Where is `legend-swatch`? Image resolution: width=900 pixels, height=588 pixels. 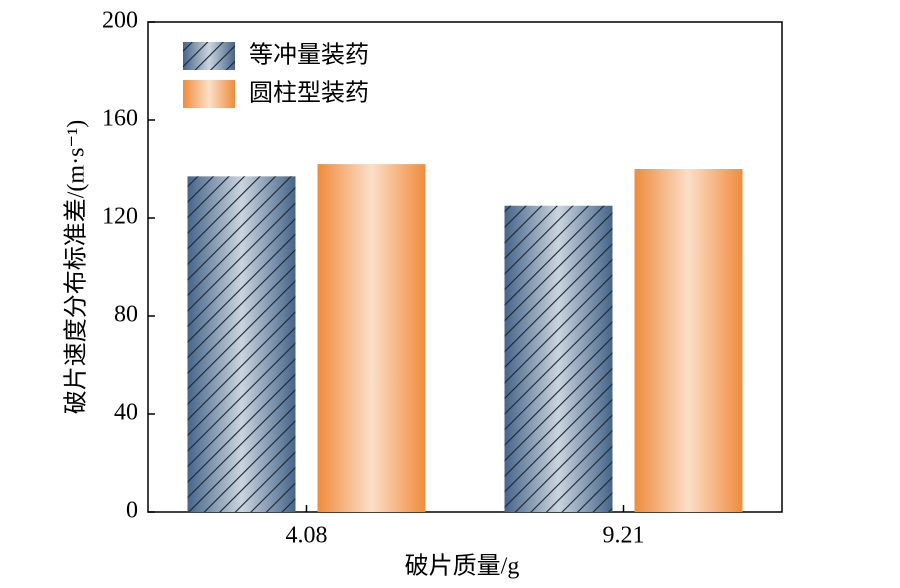
legend-swatch is located at coordinates (209, 94).